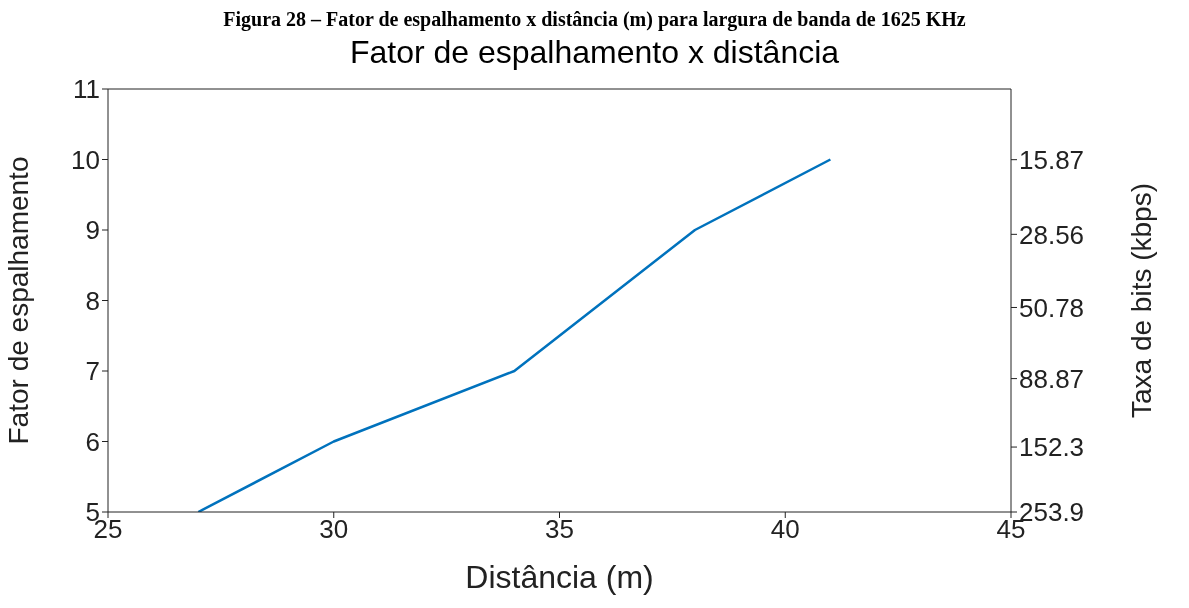 The width and height of the screenshot is (1189, 608). I want to click on y-tick-label: 11, so click(86, 89).